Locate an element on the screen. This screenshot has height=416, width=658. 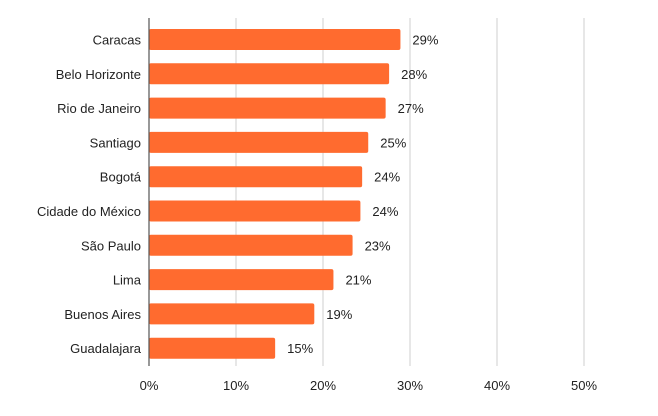
data-label: 27% is located at coordinates (411, 108).